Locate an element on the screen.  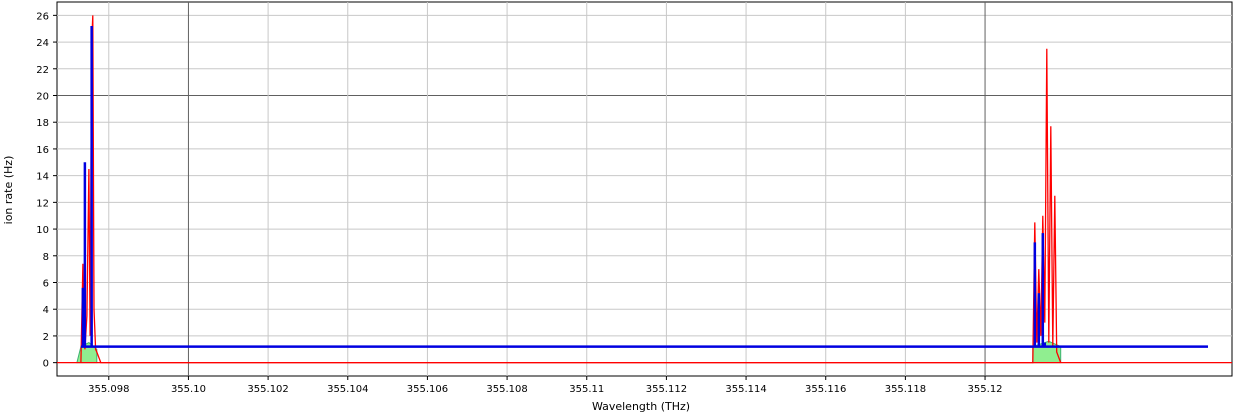
x-tick-label: 355.108 is located at coordinates (506, 389).